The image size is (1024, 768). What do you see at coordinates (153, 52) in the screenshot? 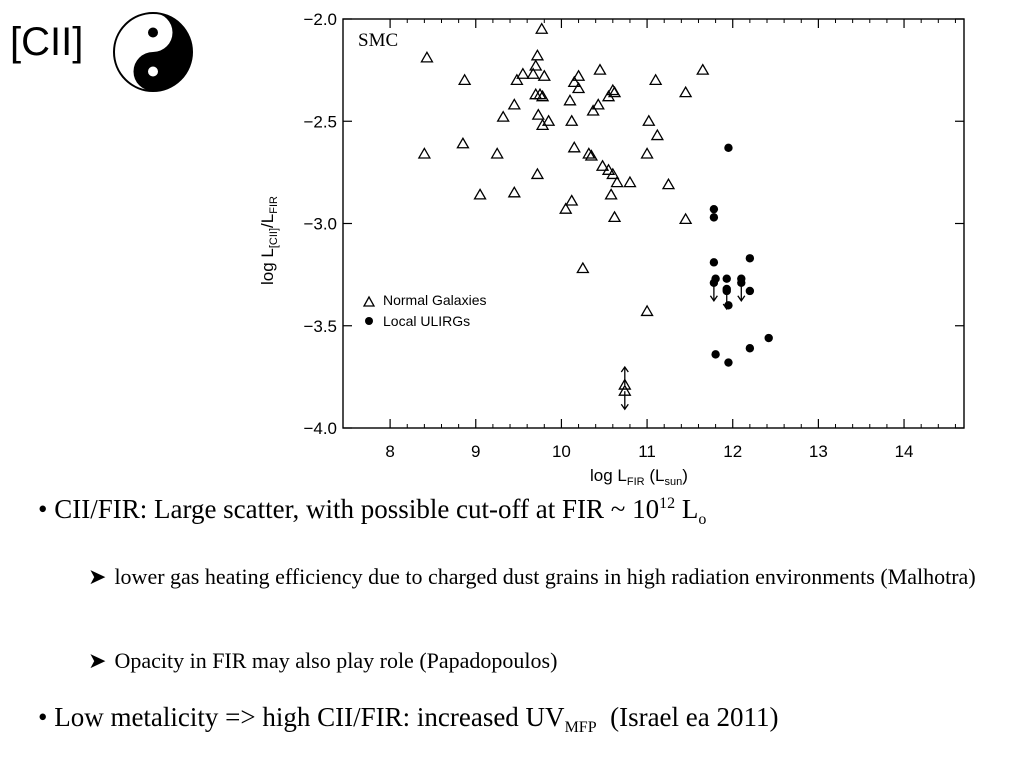
I see `yin-yang-icon` at bounding box center [153, 52].